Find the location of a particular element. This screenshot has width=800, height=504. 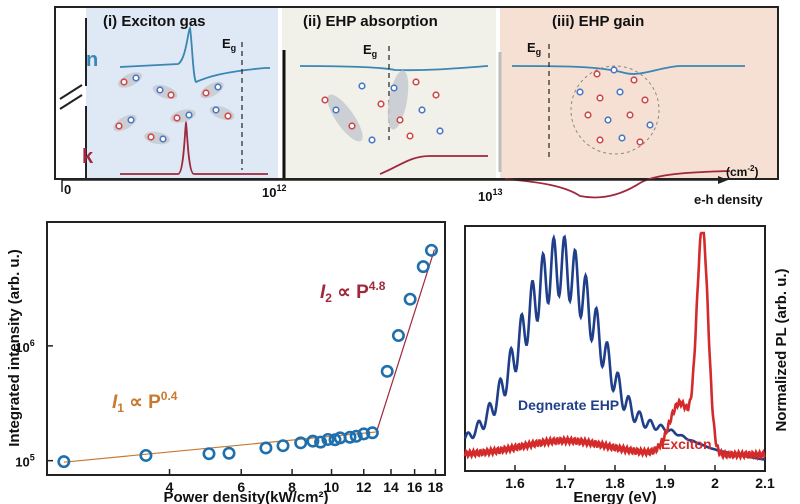

axis-label: e-h density is located at coordinates (728, 199).